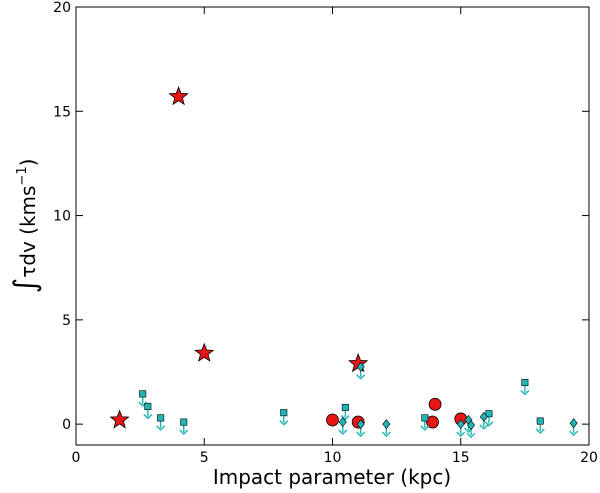  I want to click on y-axis-title-close: ), so click(28, 163).